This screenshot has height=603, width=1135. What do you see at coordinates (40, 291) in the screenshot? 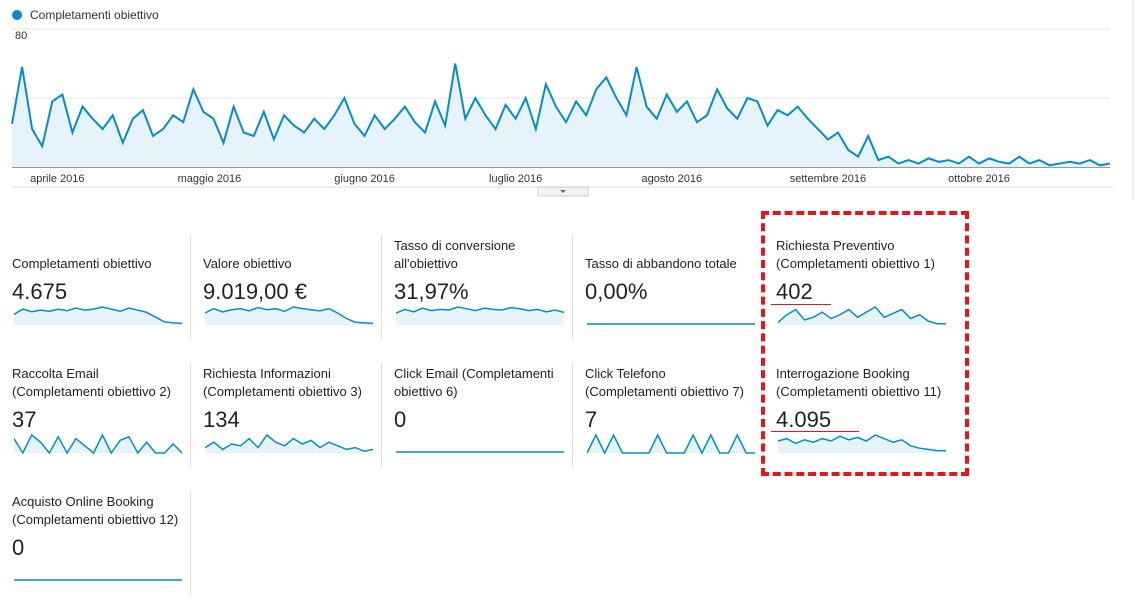
I see `tile-value: 4.675` at bounding box center [40, 291].